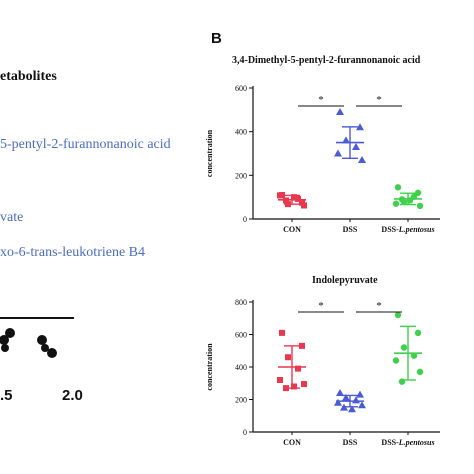 This screenshot has height=474, width=474. Describe the element at coordinates (72, 252) in the screenshot. I see `left-item-3: xo-6-trans-leukotriene B4` at that location.